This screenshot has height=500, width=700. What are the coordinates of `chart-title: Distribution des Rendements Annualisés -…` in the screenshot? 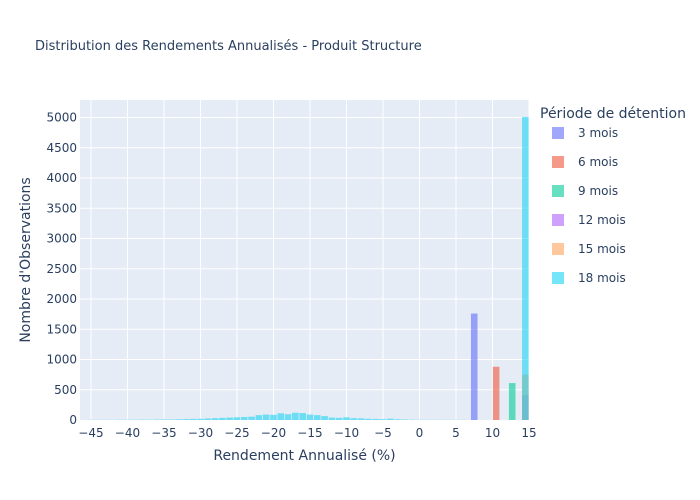 It's located at (228, 46).